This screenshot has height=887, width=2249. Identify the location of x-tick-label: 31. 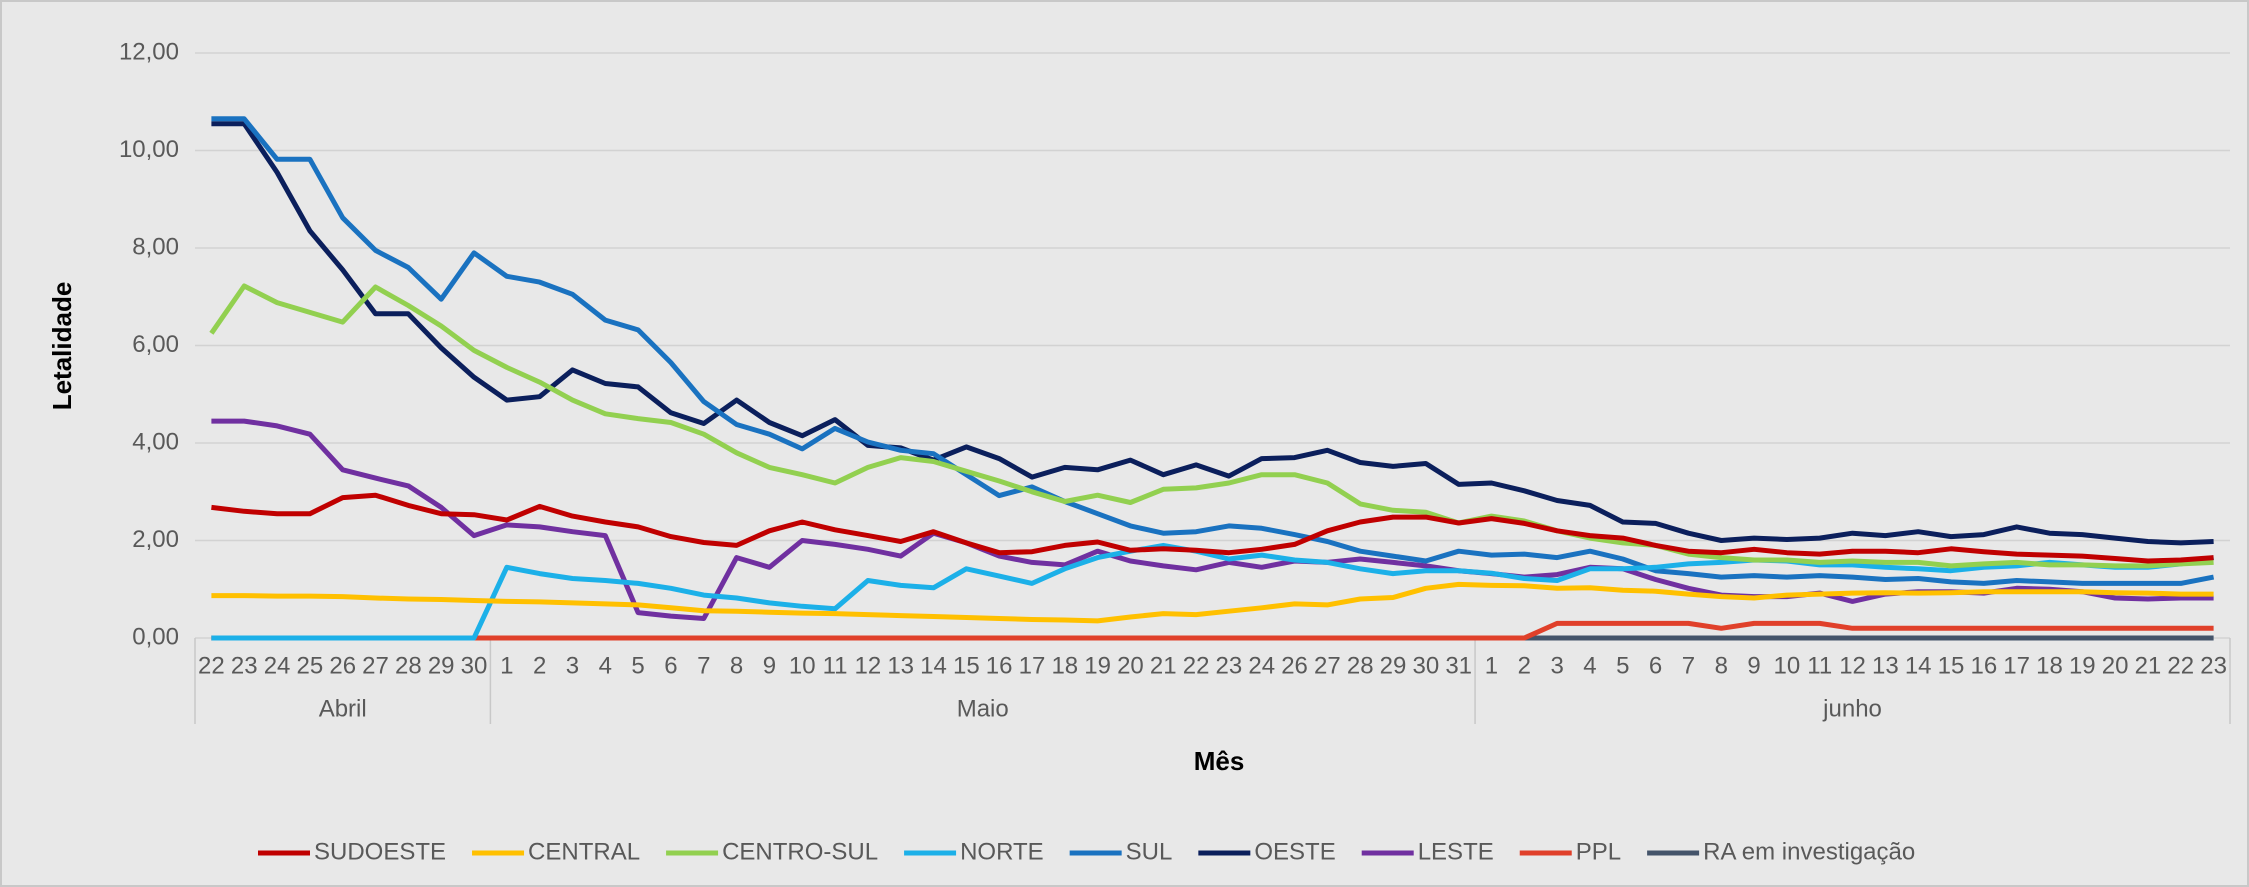
(1458, 665).